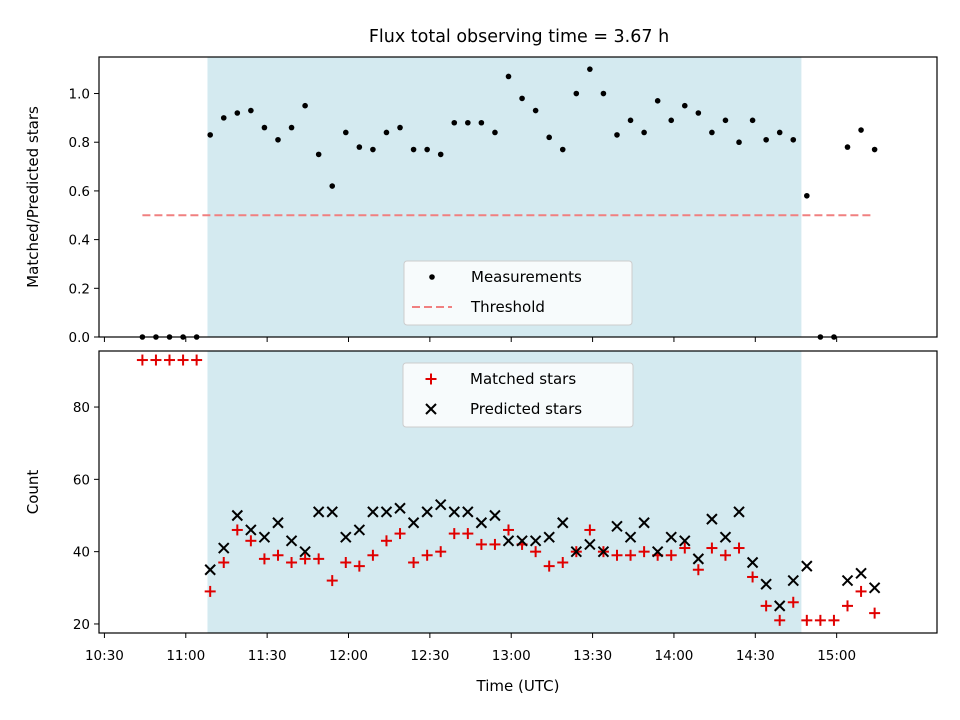 The width and height of the screenshot is (960, 720). Describe the element at coordinates (81, 408) in the screenshot. I see `y-tick-label: 80` at that location.